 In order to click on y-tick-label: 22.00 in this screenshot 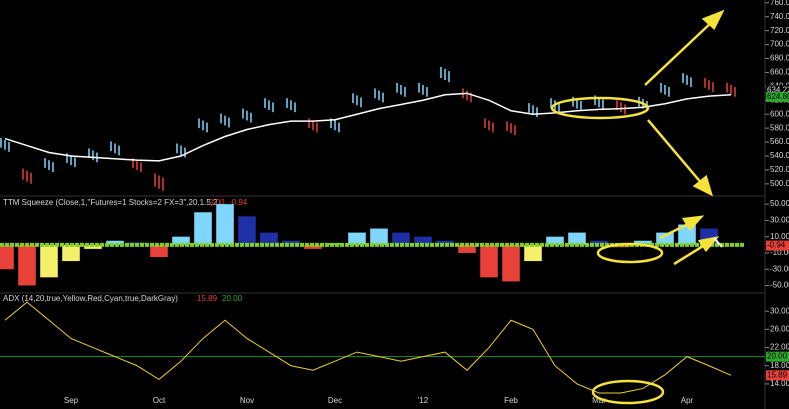, I will do `click(779, 347)`.